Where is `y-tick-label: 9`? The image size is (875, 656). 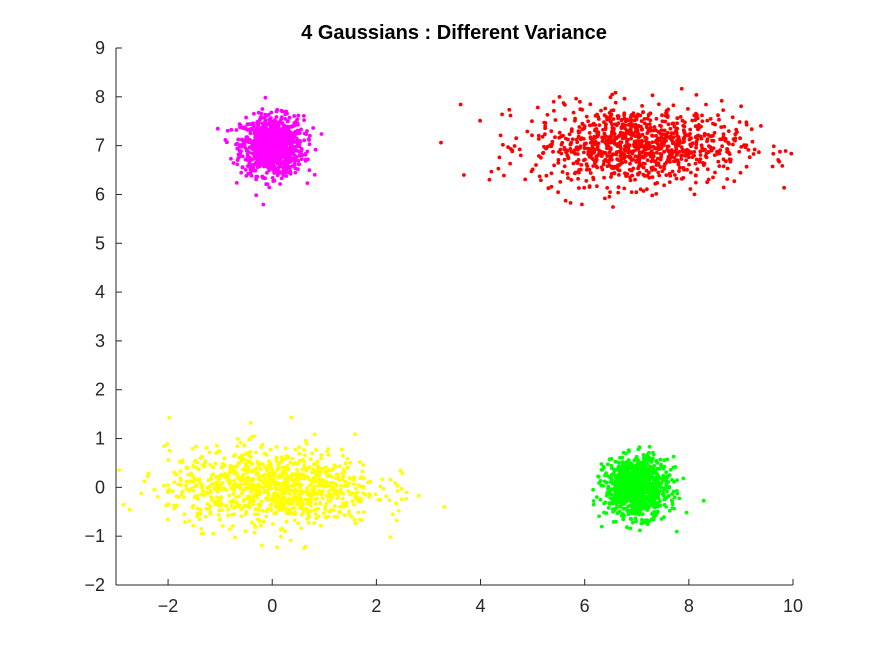 y-tick-label: 9 is located at coordinates (100, 48).